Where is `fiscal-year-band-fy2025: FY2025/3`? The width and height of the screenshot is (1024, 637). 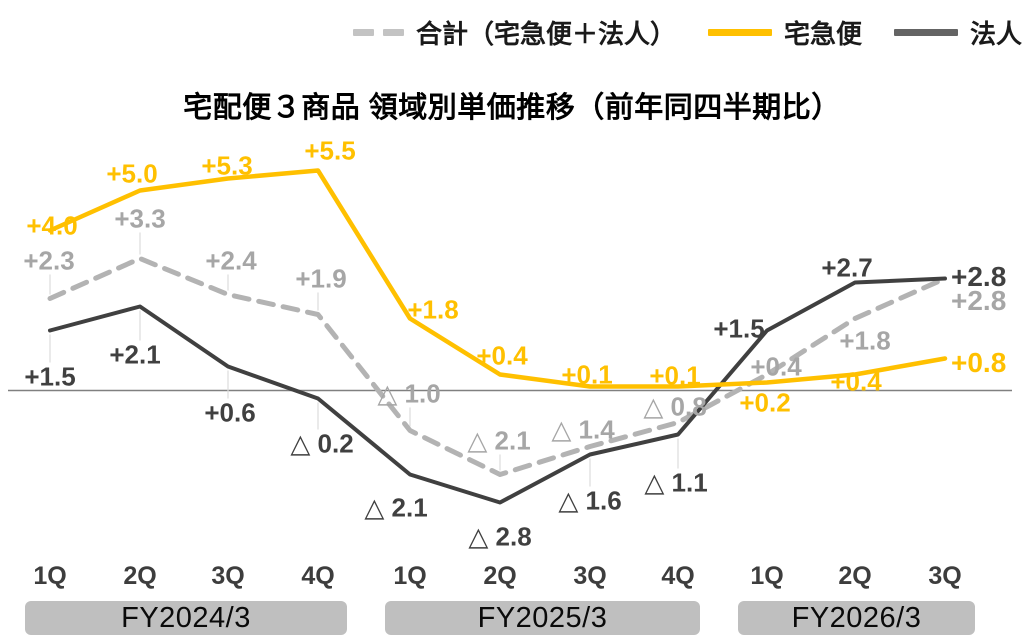
fiscal-year-band-fy2025: FY2025/3 is located at coordinates (542, 618).